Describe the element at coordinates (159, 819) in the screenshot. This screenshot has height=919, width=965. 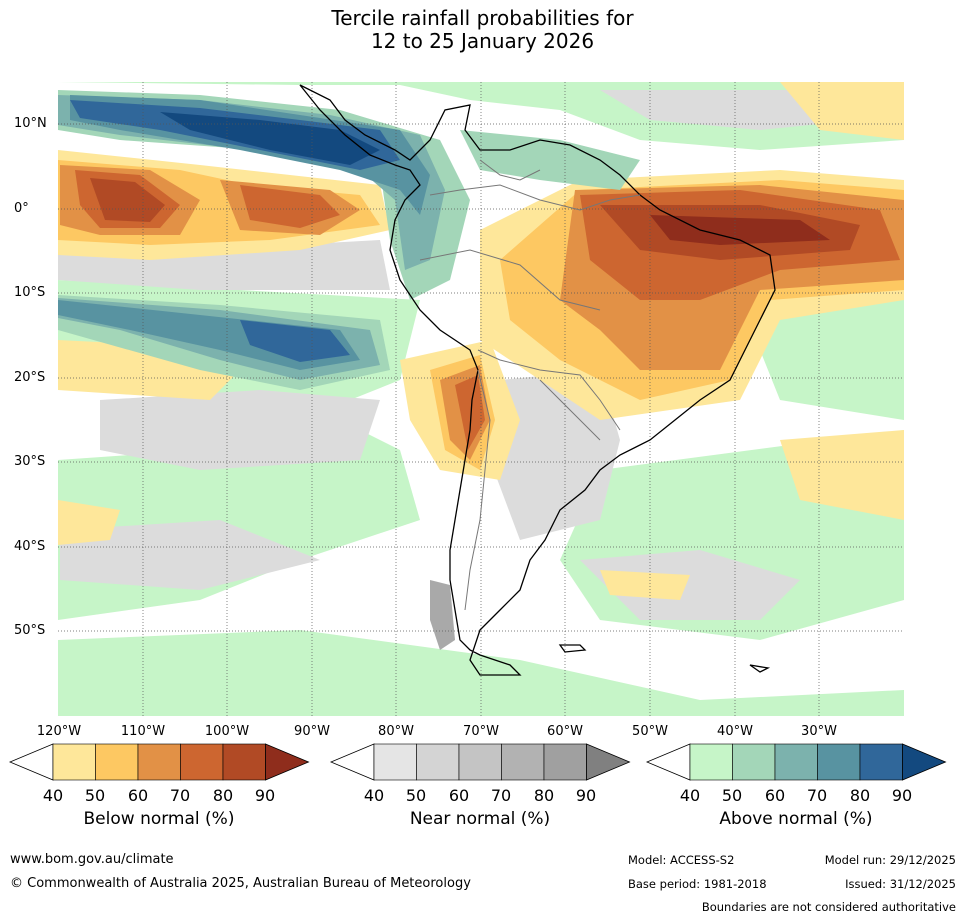
I see `colorbar-title-below-normal: Below normal (%)` at that location.